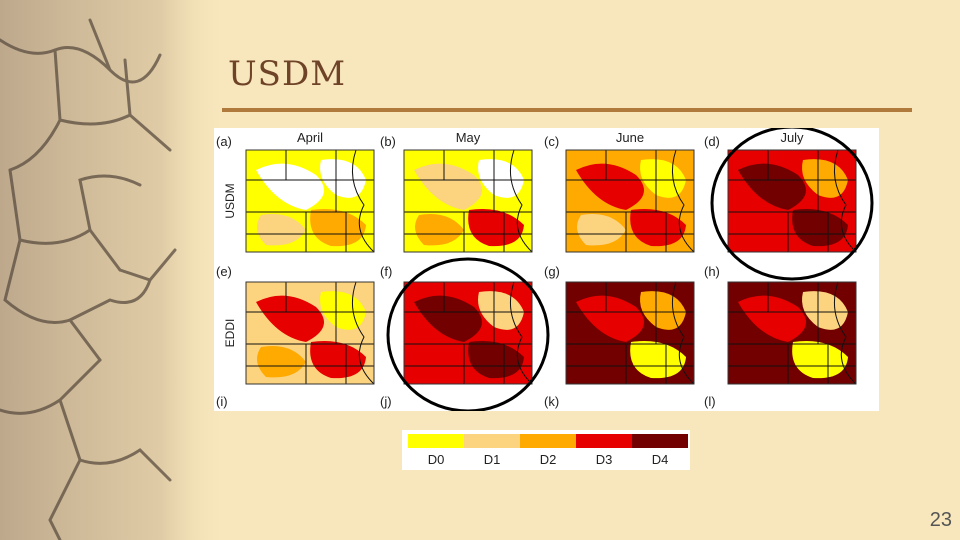 This screenshot has height=540, width=960. Describe the element at coordinates (386, 401) in the screenshot. I see `panel-letter: (j)` at that location.